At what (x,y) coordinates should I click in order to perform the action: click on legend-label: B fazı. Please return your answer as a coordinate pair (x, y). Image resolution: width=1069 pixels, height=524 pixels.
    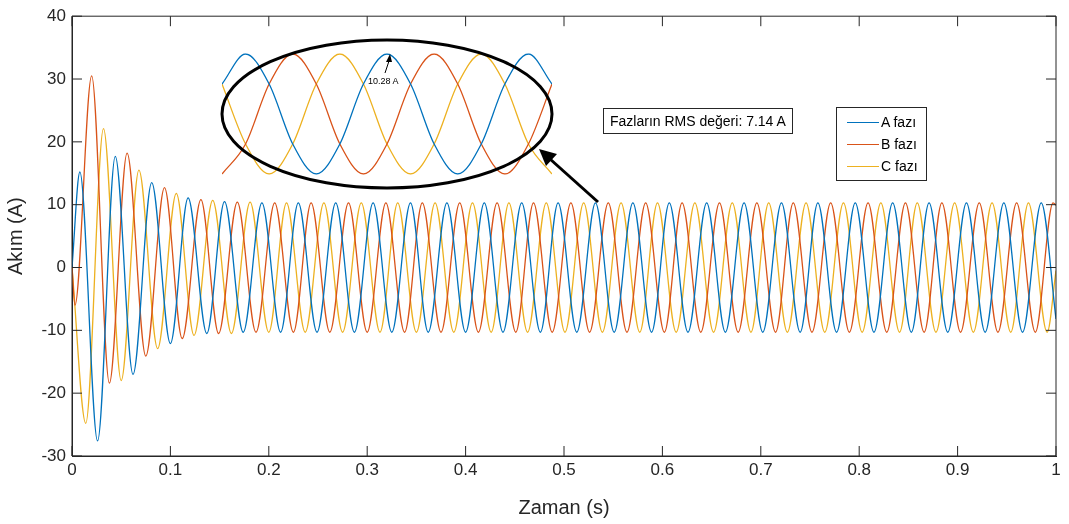
    Looking at the image, I should click on (899, 144).